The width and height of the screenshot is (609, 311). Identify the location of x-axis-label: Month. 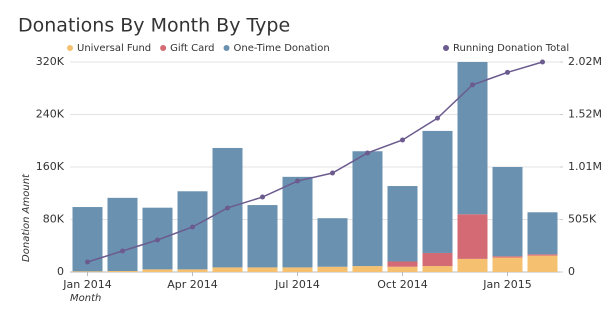
(85, 298).